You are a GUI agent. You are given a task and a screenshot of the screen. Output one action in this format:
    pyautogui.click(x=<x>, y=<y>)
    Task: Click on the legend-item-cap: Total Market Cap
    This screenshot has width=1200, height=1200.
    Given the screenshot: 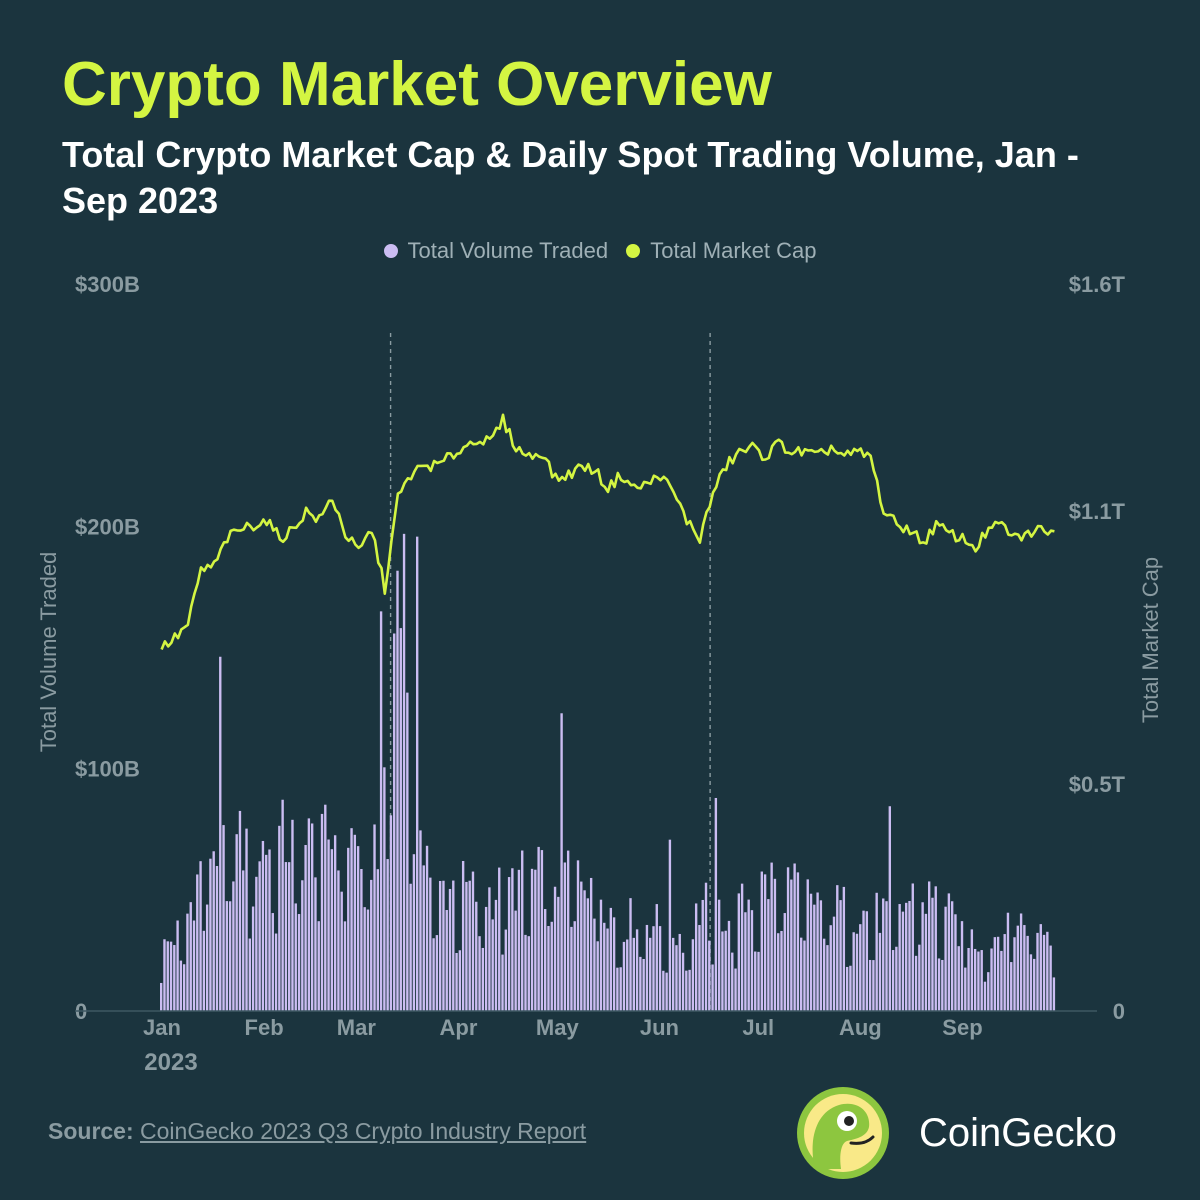 What is the action you would take?
    pyautogui.click(x=721, y=251)
    